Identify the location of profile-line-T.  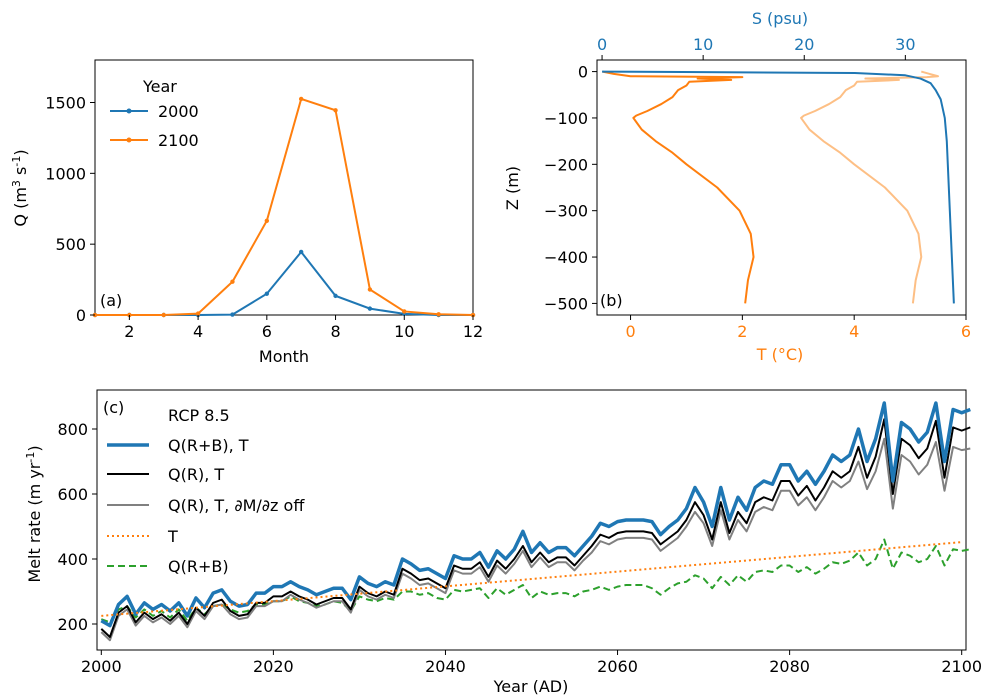
(678, 187).